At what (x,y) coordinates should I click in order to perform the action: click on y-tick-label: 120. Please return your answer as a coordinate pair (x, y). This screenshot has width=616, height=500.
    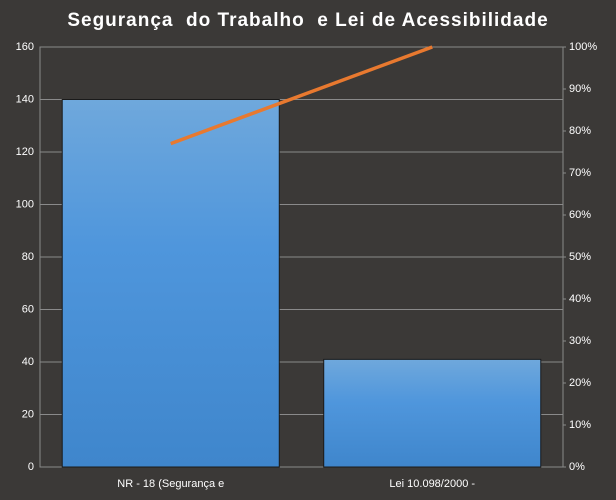
    Looking at the image, I should click on (25, 152).